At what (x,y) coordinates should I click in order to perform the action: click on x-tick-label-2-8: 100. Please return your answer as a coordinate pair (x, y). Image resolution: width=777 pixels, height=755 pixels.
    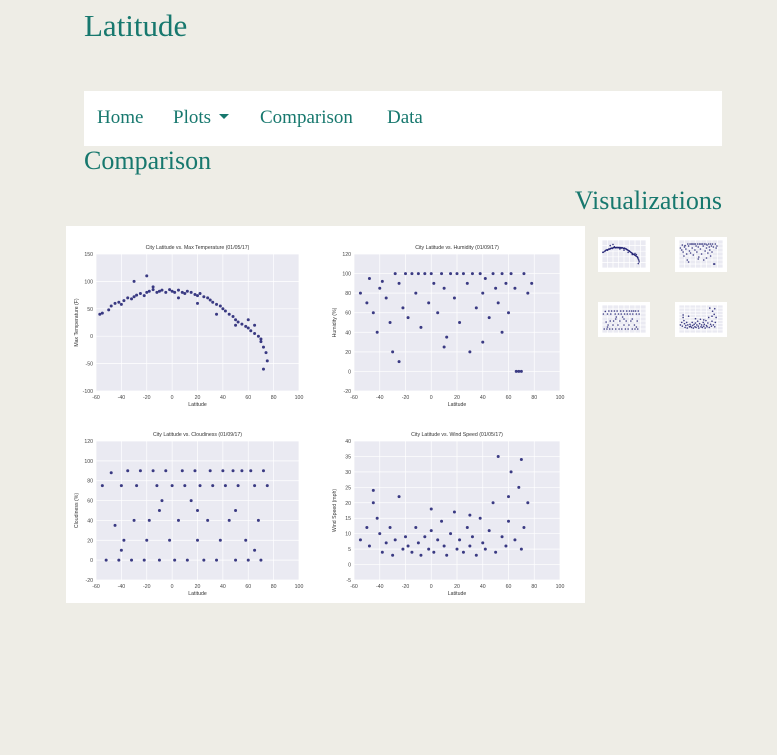
    Looking at the image, I should click on (299, 587).